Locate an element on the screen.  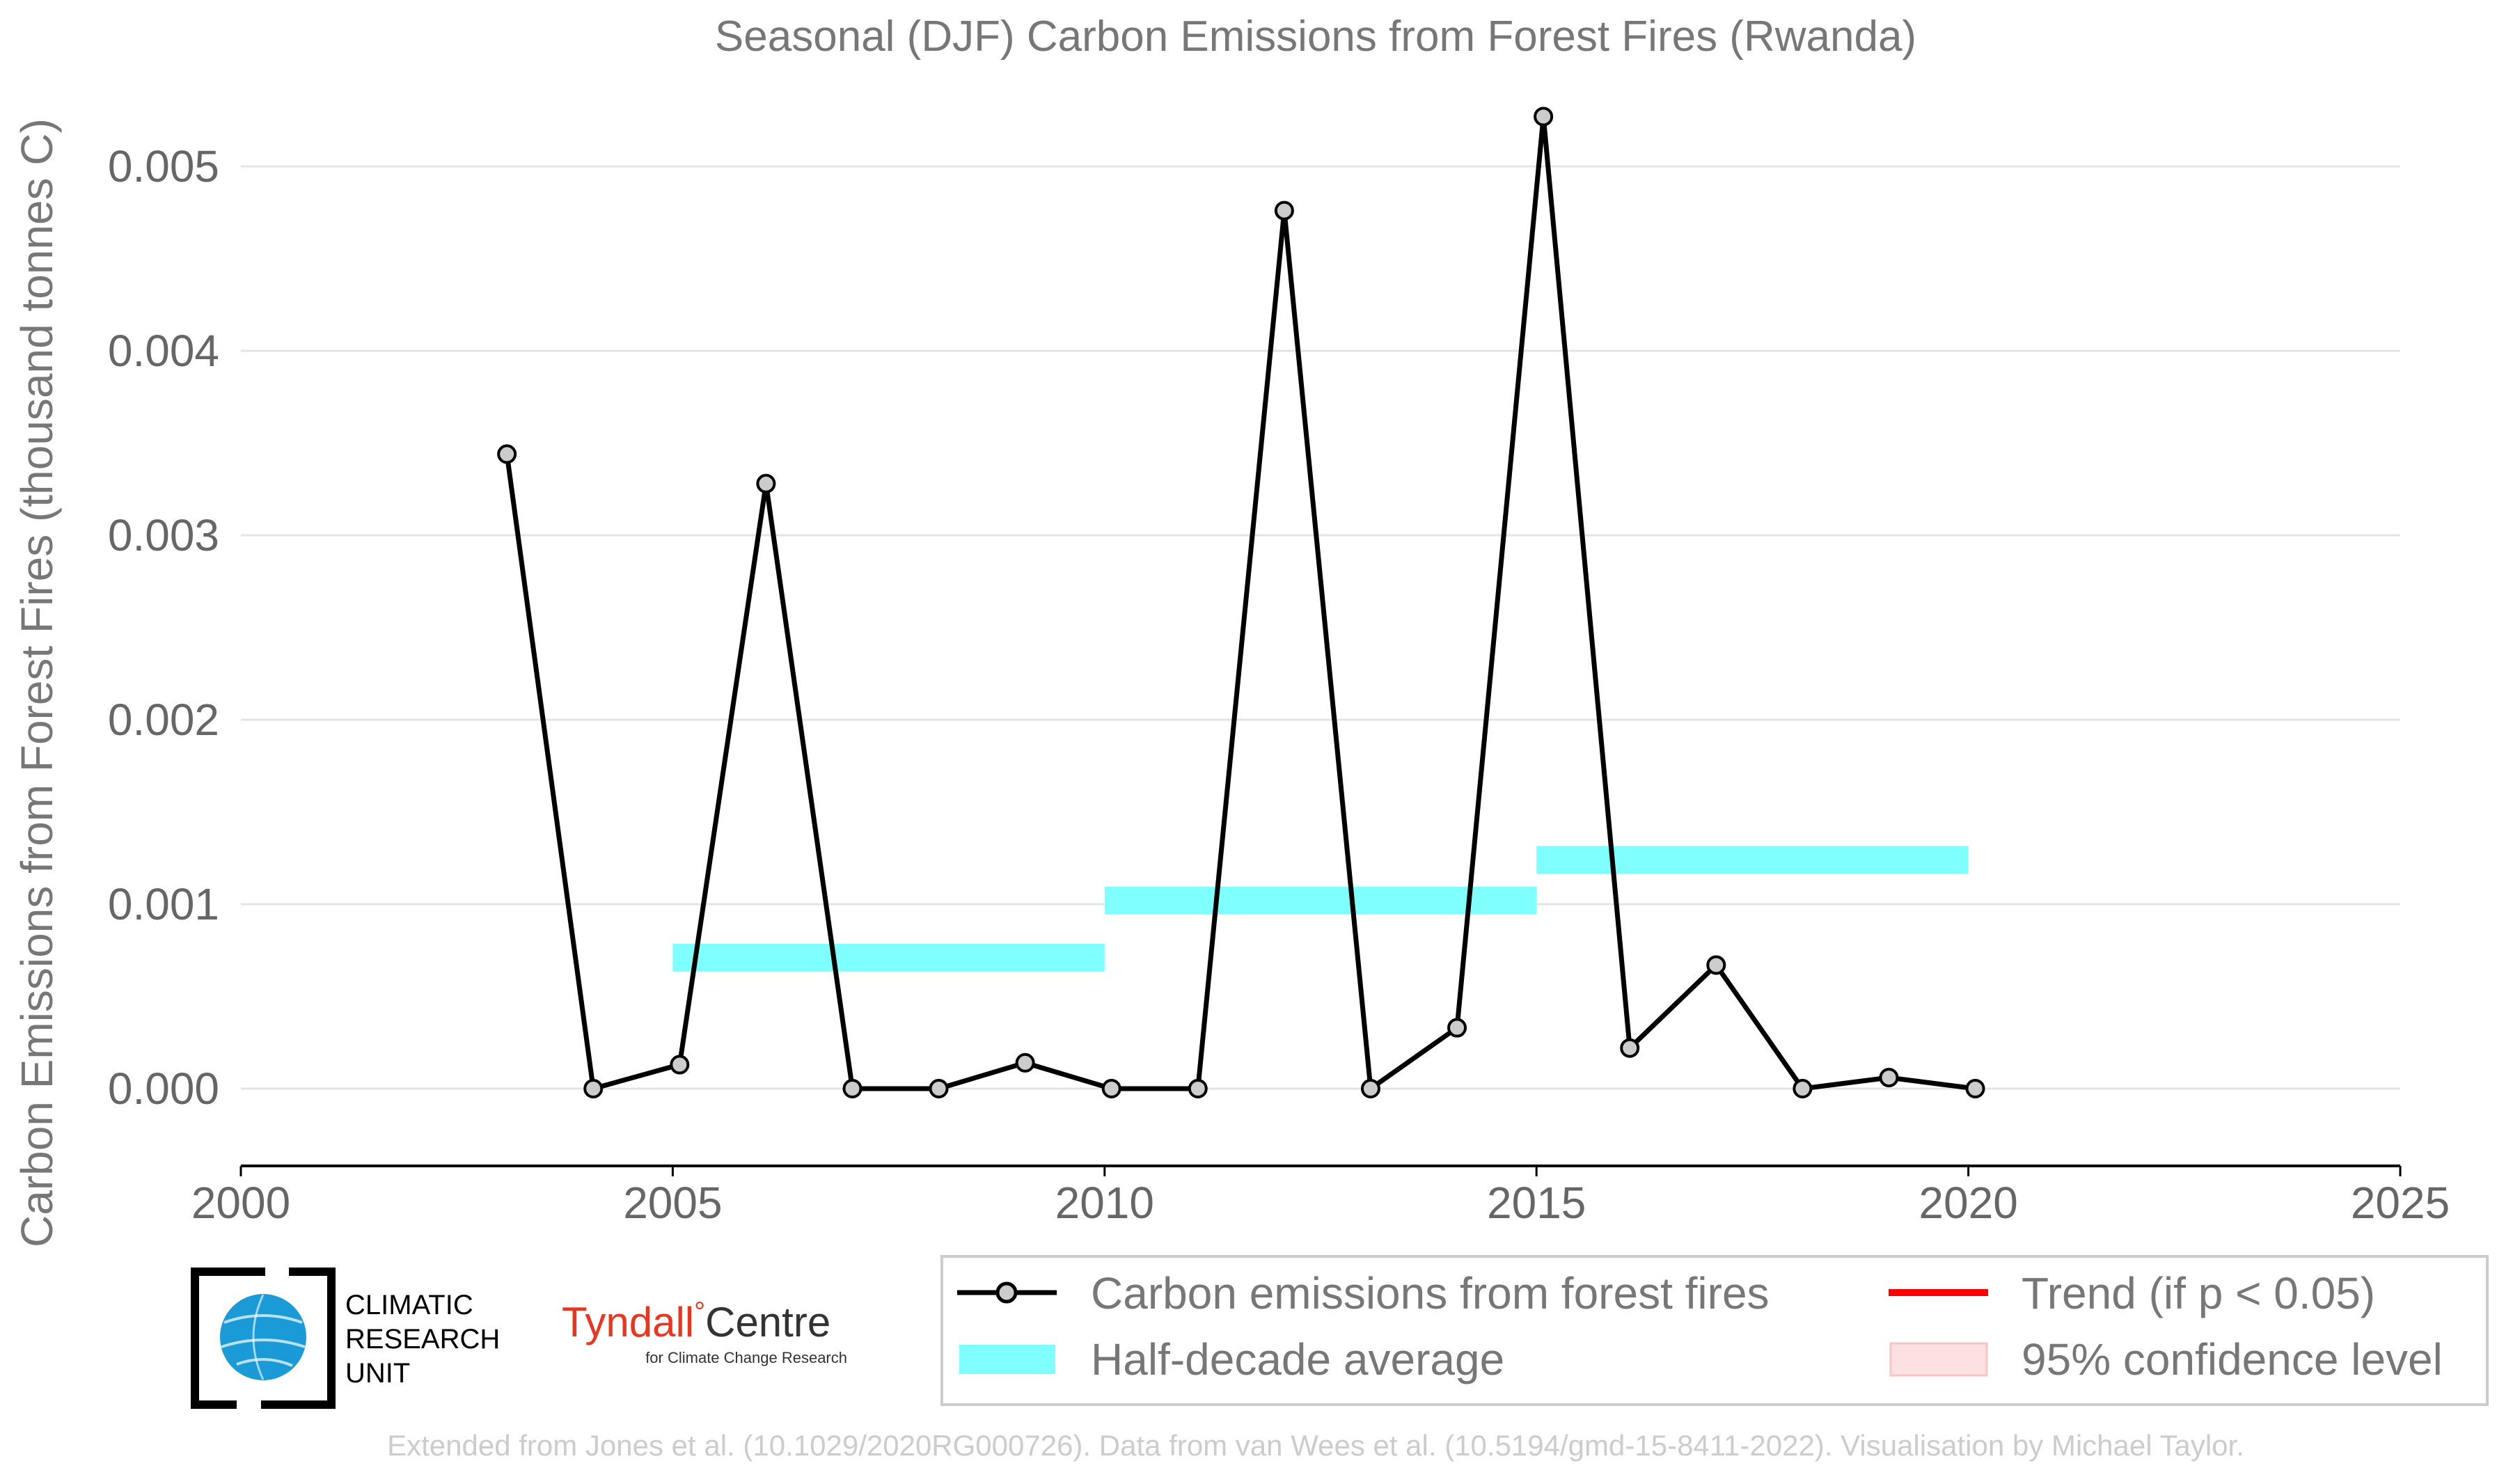
legend-label-trend: Trend (if p < 0.05) is located at coordinates (2198, 1293).